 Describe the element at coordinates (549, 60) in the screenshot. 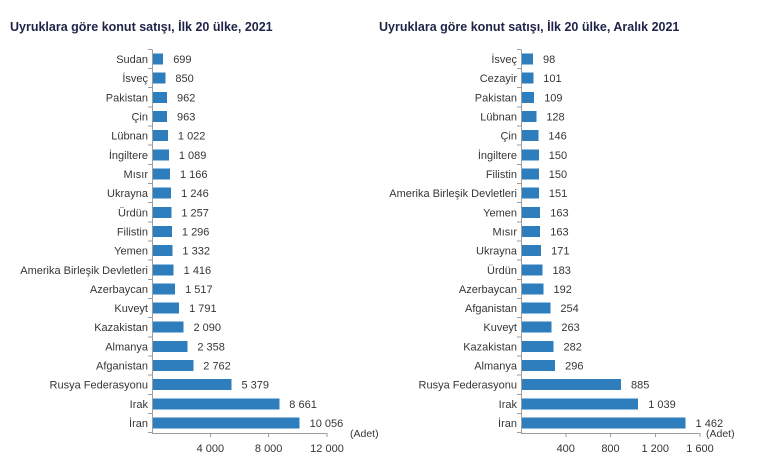

I see `value-label: 98` at that location.